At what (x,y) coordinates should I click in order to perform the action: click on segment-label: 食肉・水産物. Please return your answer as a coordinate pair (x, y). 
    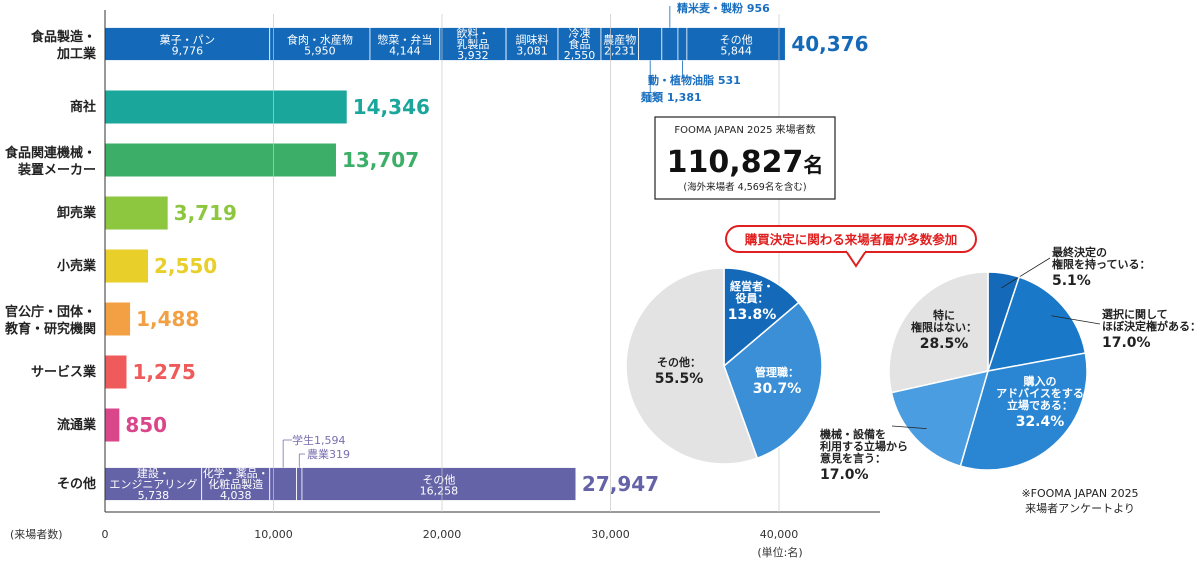
    Looking at the image, I should click on (320, 40).